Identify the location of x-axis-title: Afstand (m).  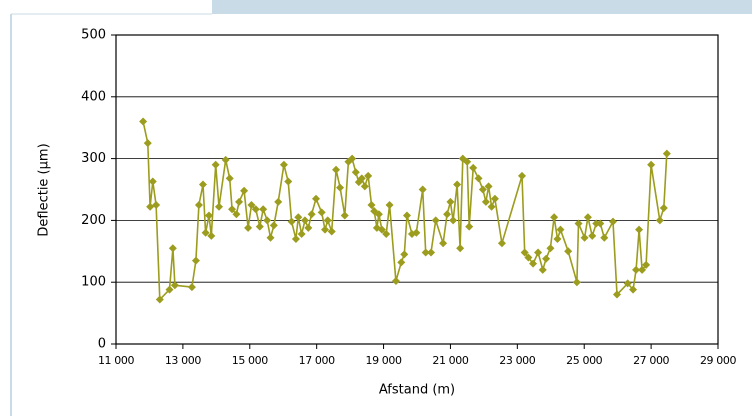
(417, 390).